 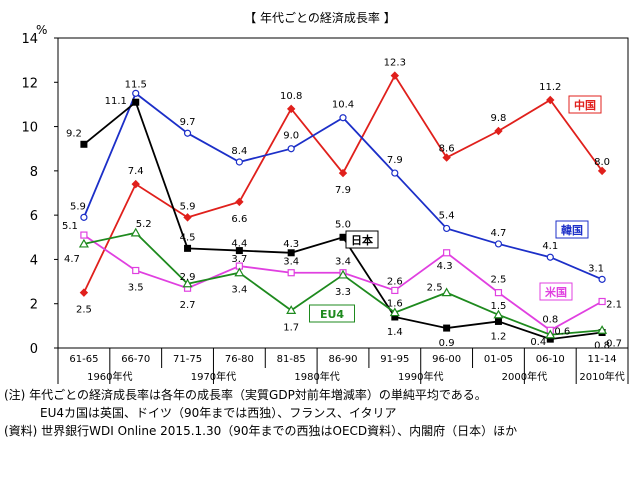 What do you see at coordinates (188, 122) in the screenshot?
I see `series-1-label-2: 9.7` at bounding box center [188, 122].